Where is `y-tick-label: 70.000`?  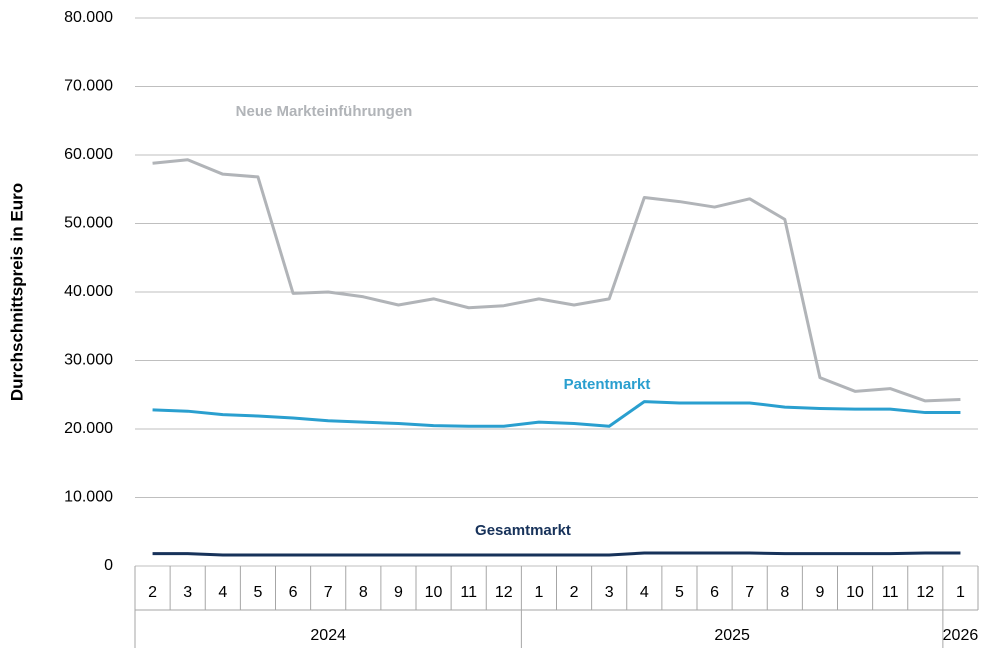
y-tick-label: 70.000 is located at coordinates (88, 86).